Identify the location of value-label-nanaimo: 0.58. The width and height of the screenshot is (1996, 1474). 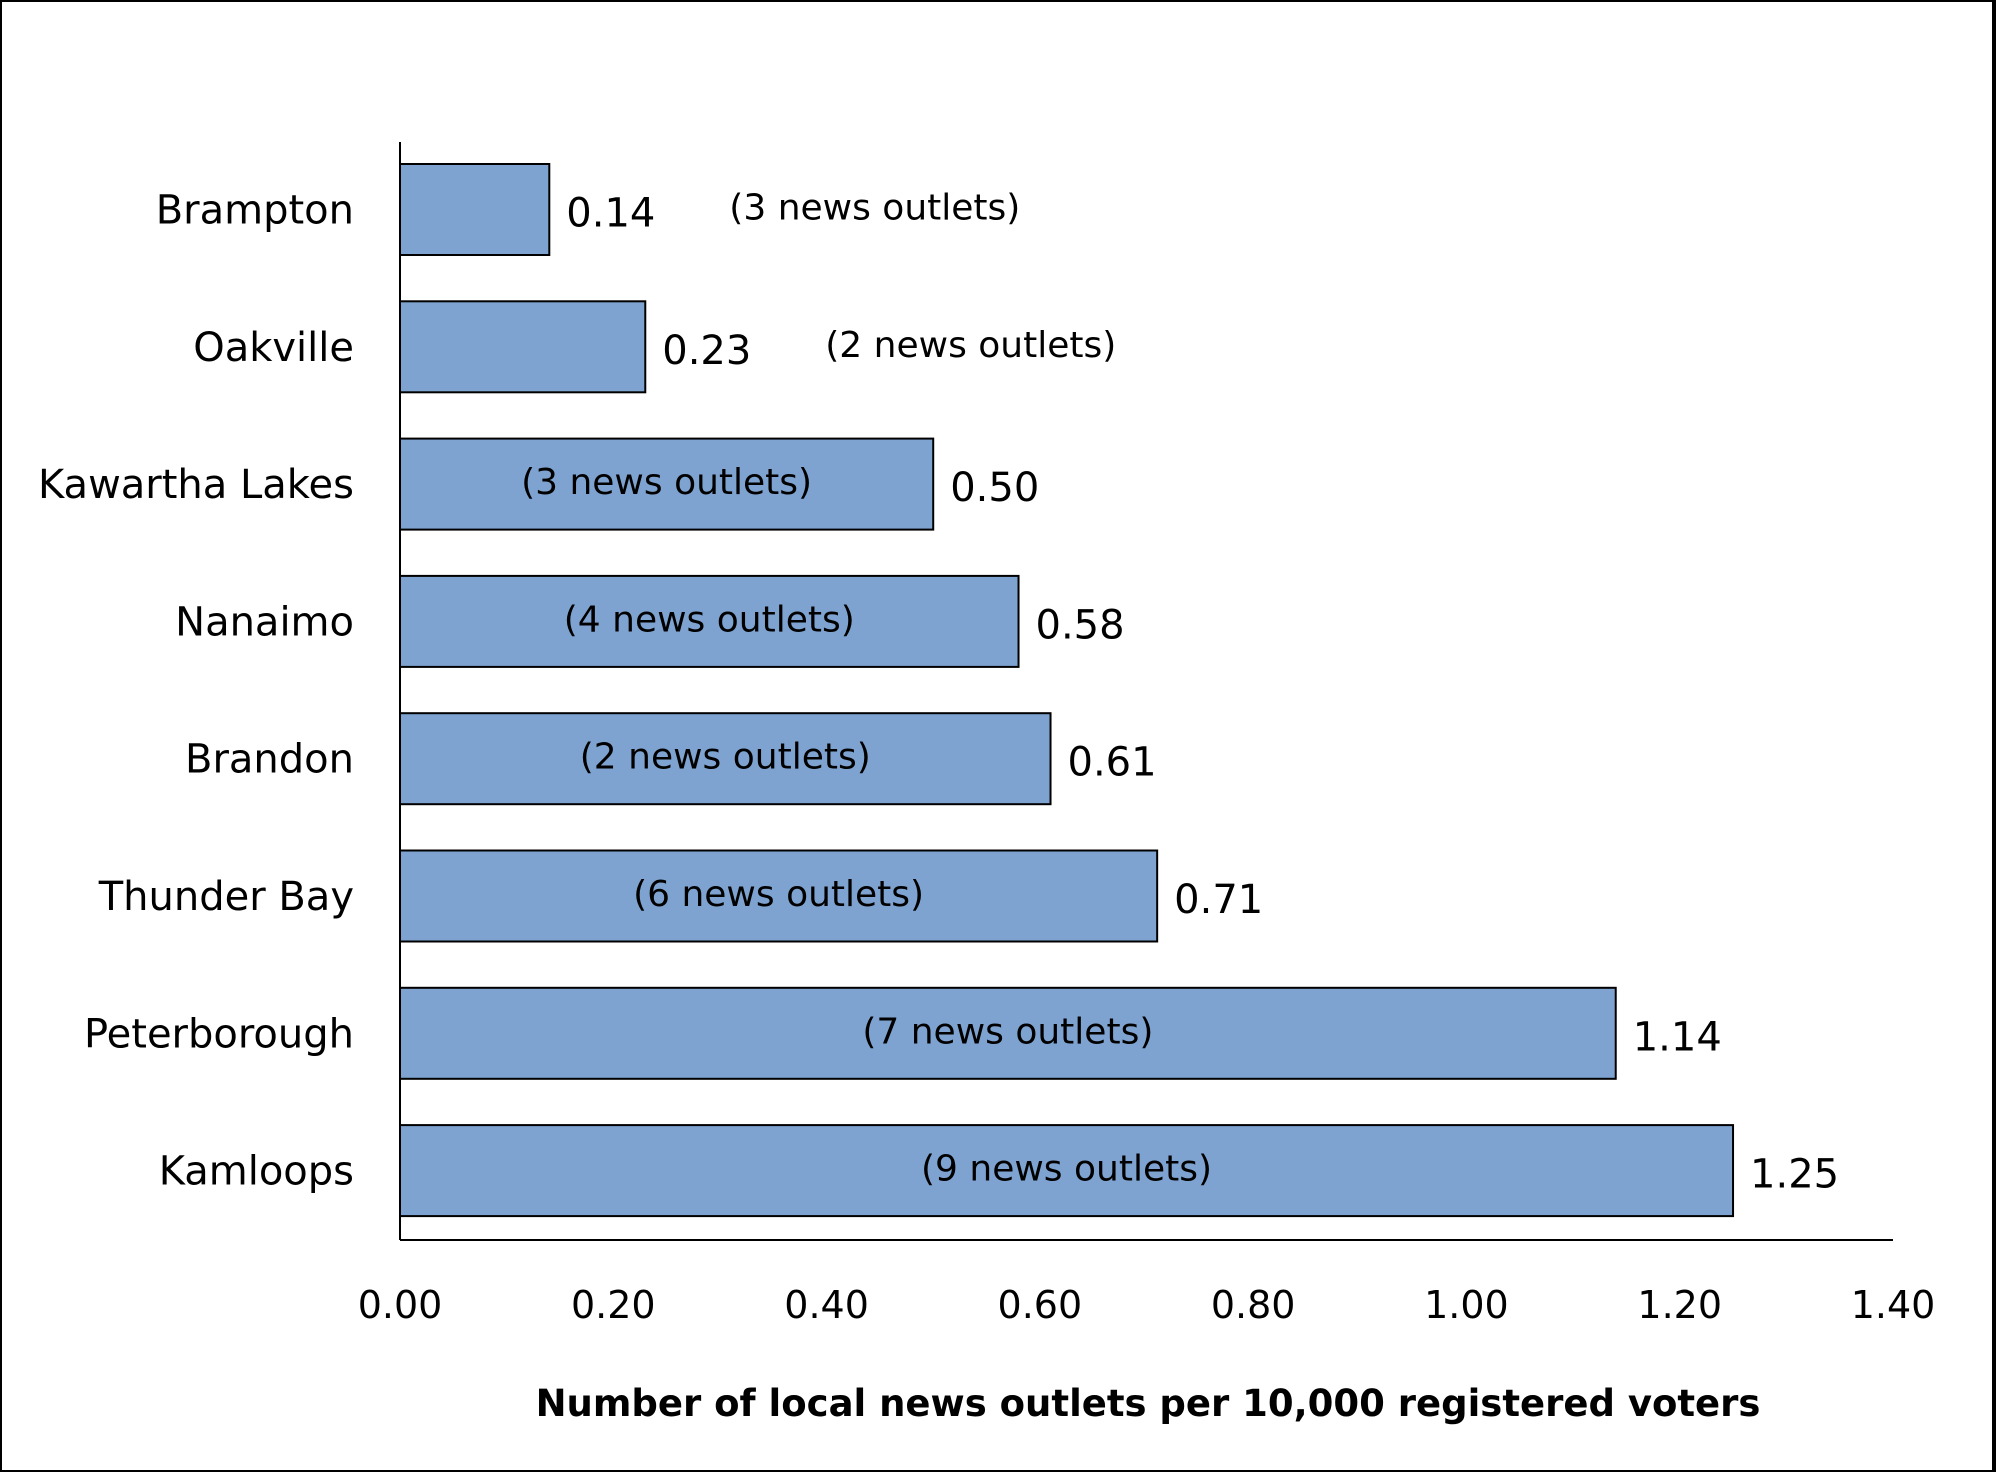
(1080, 625).